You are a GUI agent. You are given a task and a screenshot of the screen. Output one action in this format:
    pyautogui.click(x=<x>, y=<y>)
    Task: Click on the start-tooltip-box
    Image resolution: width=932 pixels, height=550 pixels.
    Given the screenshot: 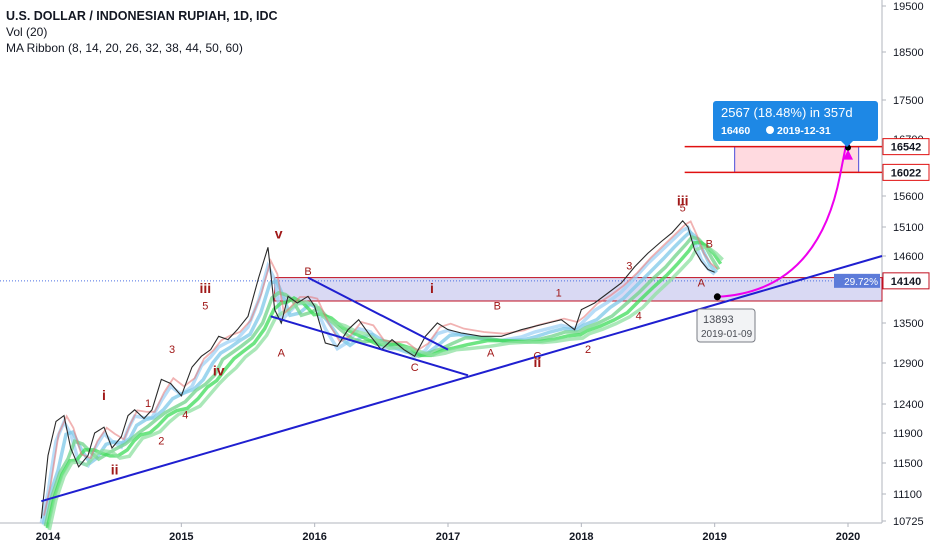 What is the action you would take?
    pyautogui.click(x=726, y=325)
    